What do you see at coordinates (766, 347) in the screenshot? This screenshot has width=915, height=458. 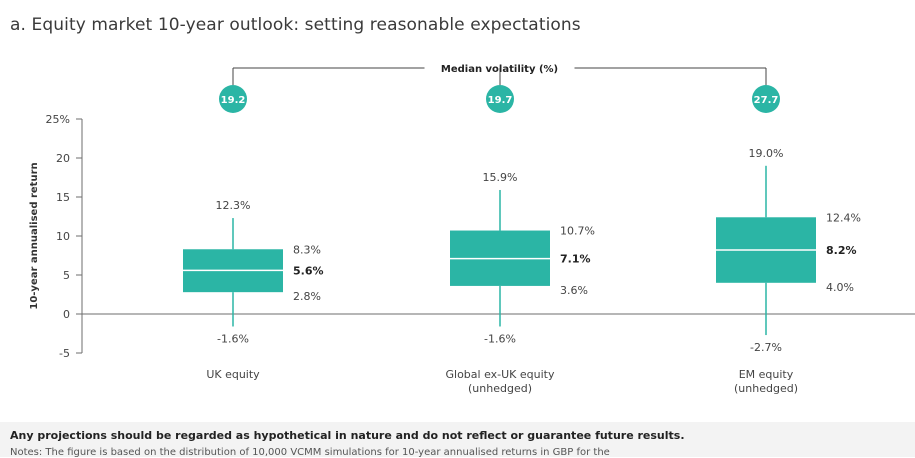 I see `min-value-label: -2.7%` at bounding box center [766, 347].